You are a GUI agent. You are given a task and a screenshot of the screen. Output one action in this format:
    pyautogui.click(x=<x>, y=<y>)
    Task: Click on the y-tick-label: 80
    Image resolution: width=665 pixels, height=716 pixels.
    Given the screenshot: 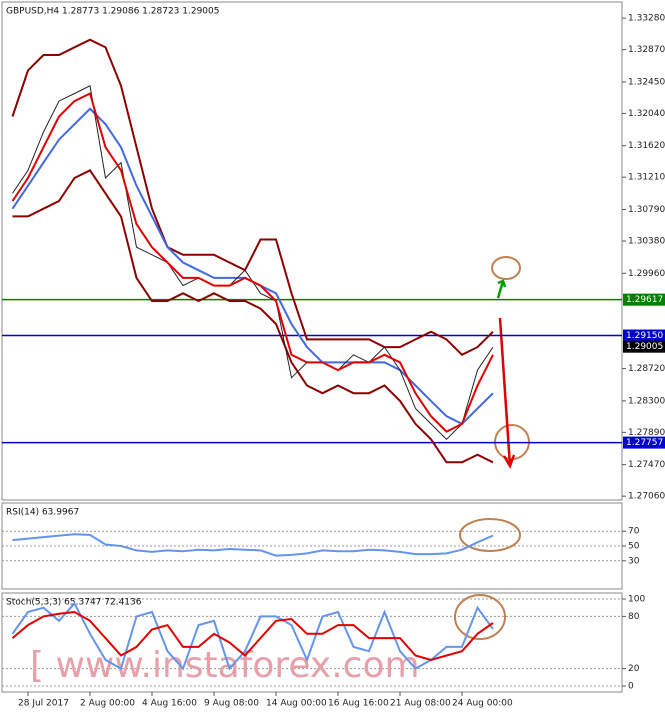 What is the action you would take?
    pyautogui.click(x=634, y=617)
    